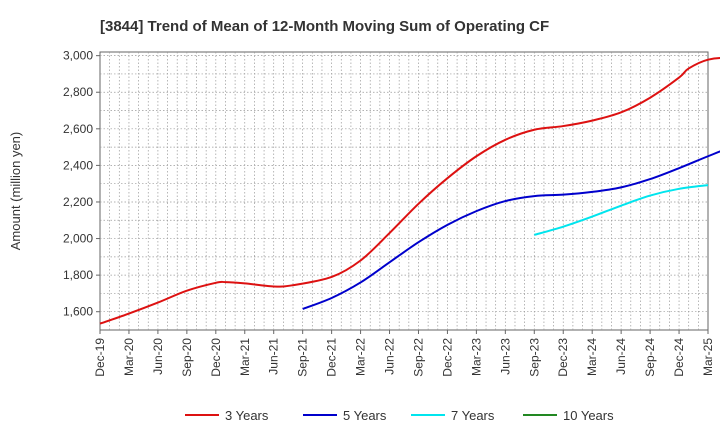 This screenshot has width=720, height=440. What do you see at coordinates (708, 357) in the screenshot?
I see `x-tick-label: Mar-25` at bounding box center [708, 357].